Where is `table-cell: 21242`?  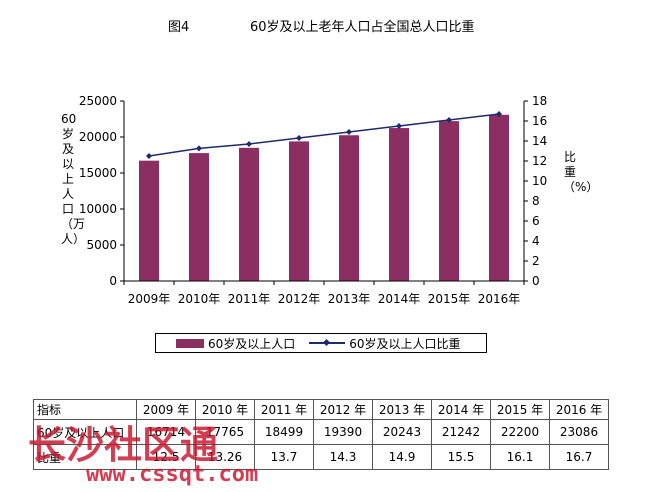
table-cell: 21242 is located at coordinates (461, 432).